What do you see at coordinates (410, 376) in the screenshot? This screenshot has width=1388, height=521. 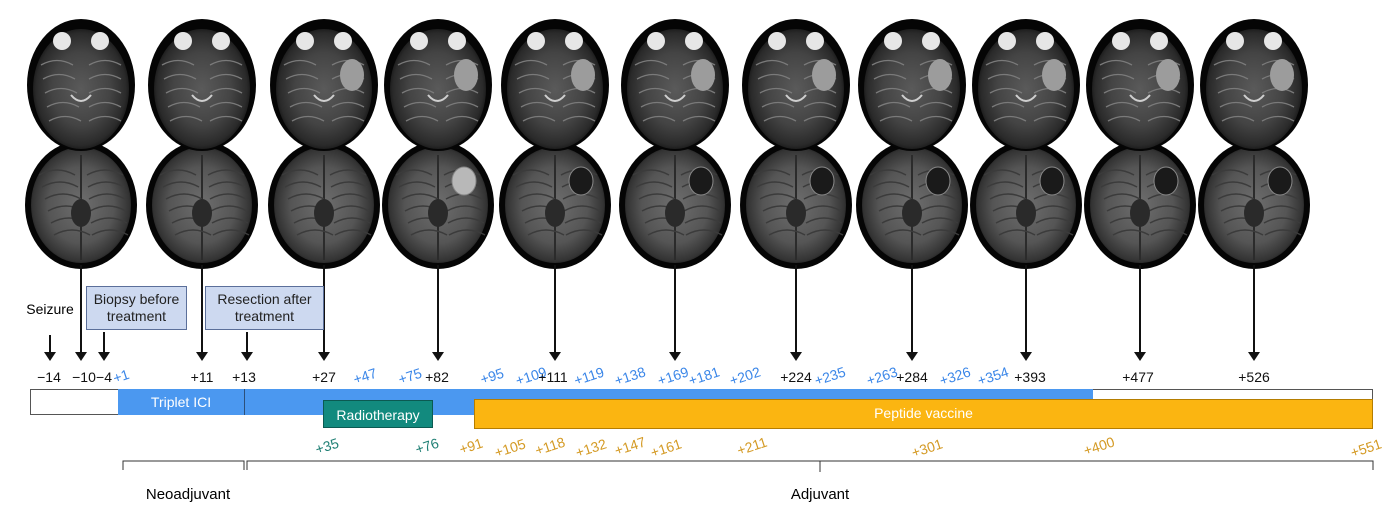 I see `top-day-label: +75` at bounding box center [410, 376].